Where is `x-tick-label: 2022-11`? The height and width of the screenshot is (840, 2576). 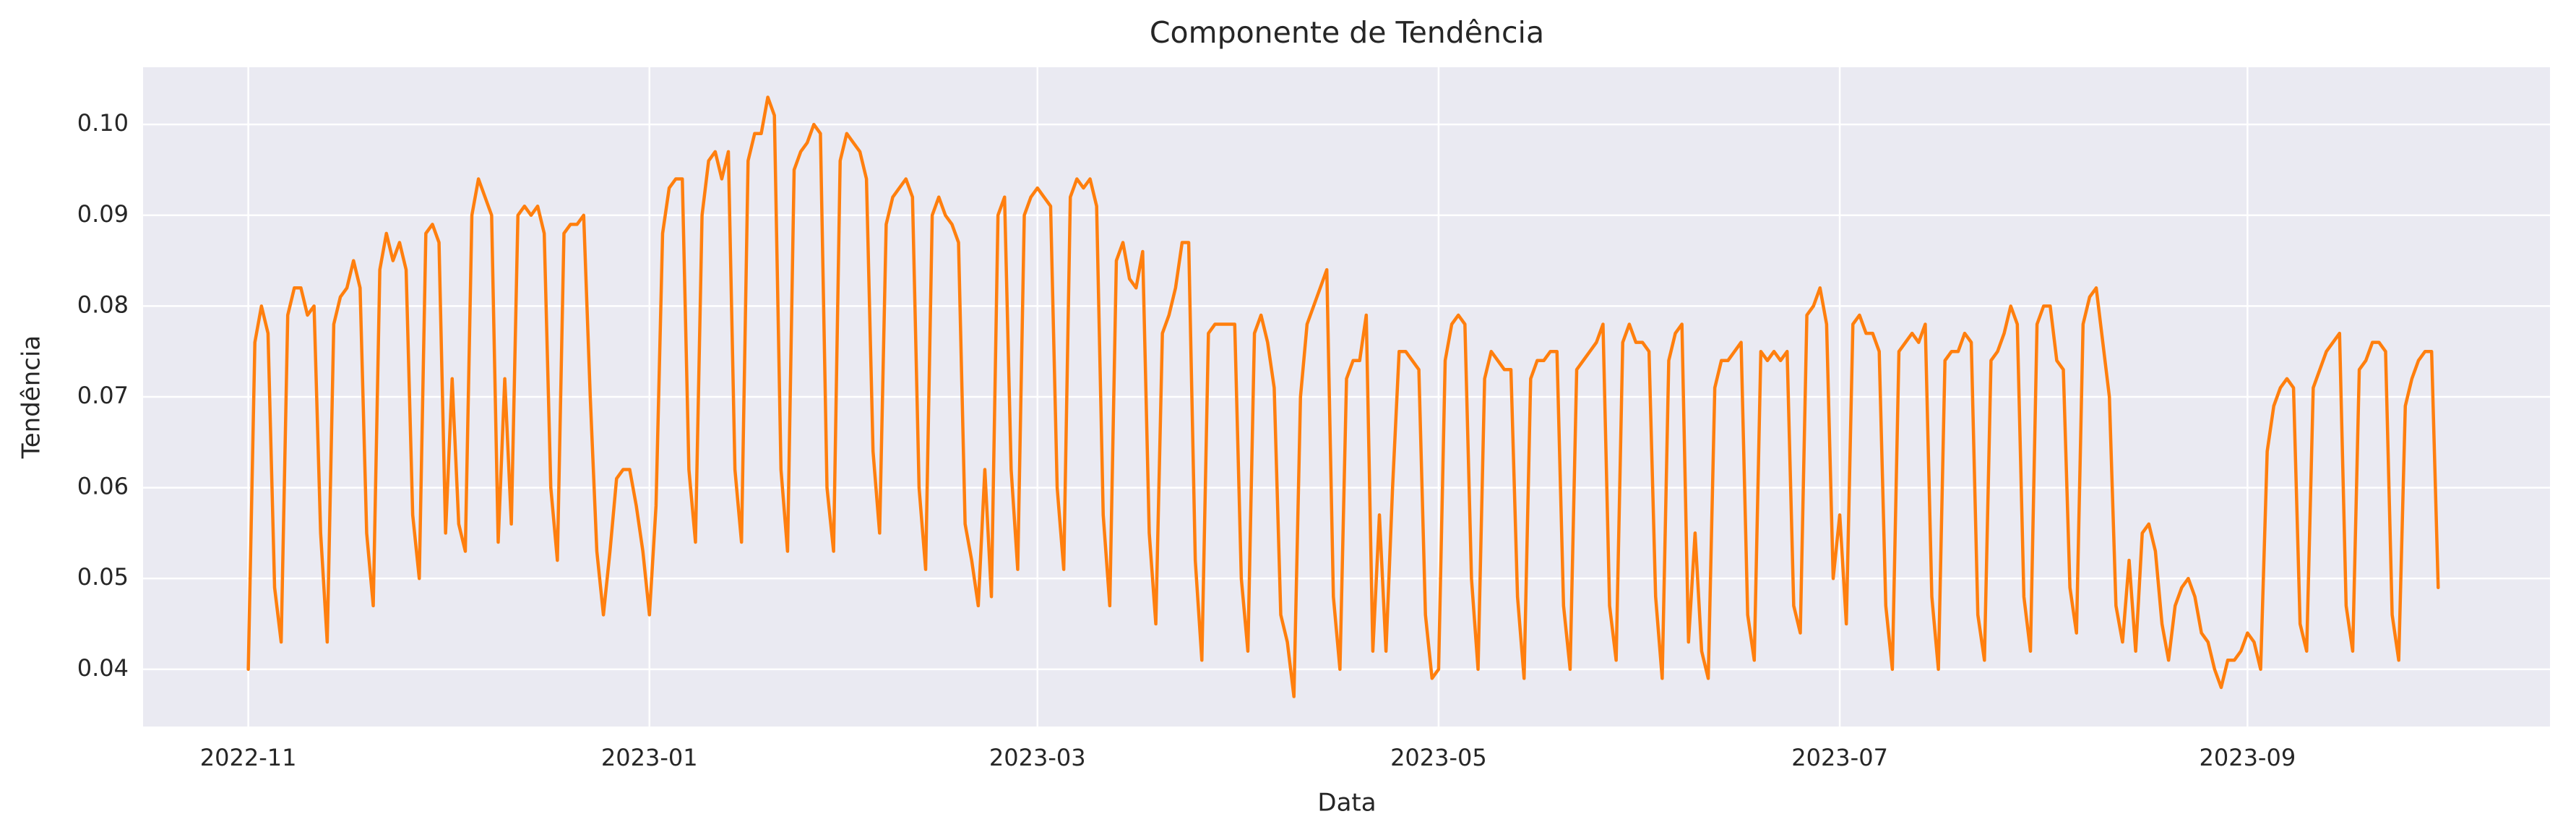
x-tick-label: 2022-11 is located at coordinates (248, 757).